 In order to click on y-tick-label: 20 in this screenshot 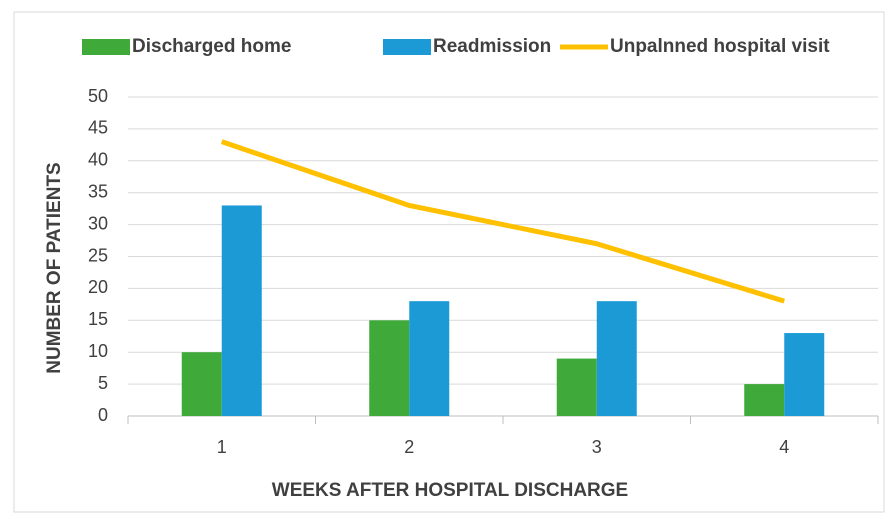, I will do `click(98, 287)`.